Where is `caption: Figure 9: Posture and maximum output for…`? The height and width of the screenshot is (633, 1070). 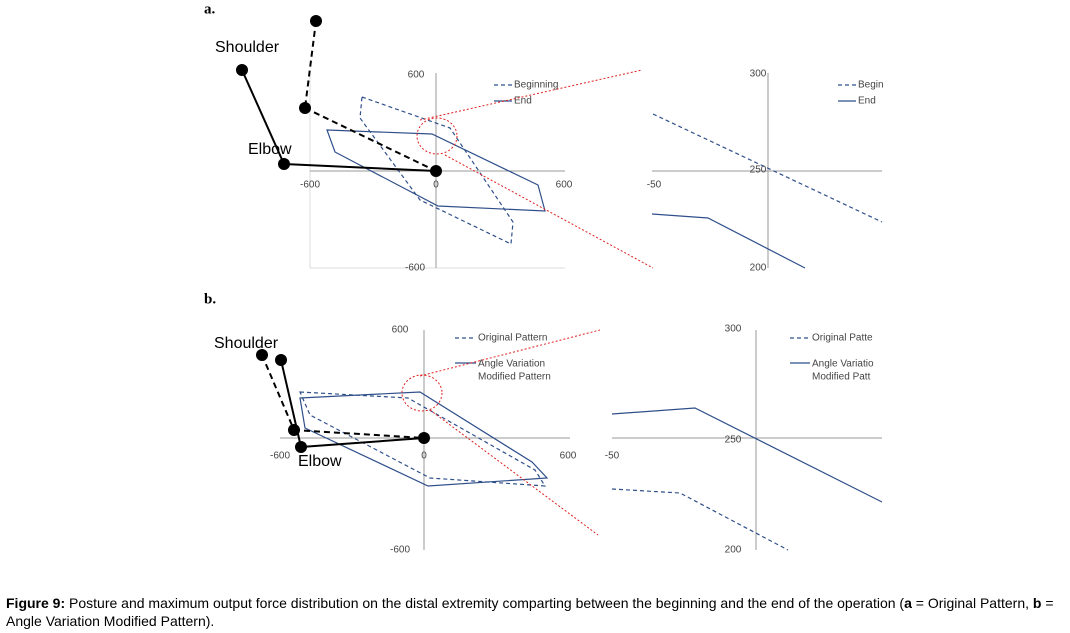 caption: Figure 9: Posture and maximum output for… is located at coordinates (536, 612).